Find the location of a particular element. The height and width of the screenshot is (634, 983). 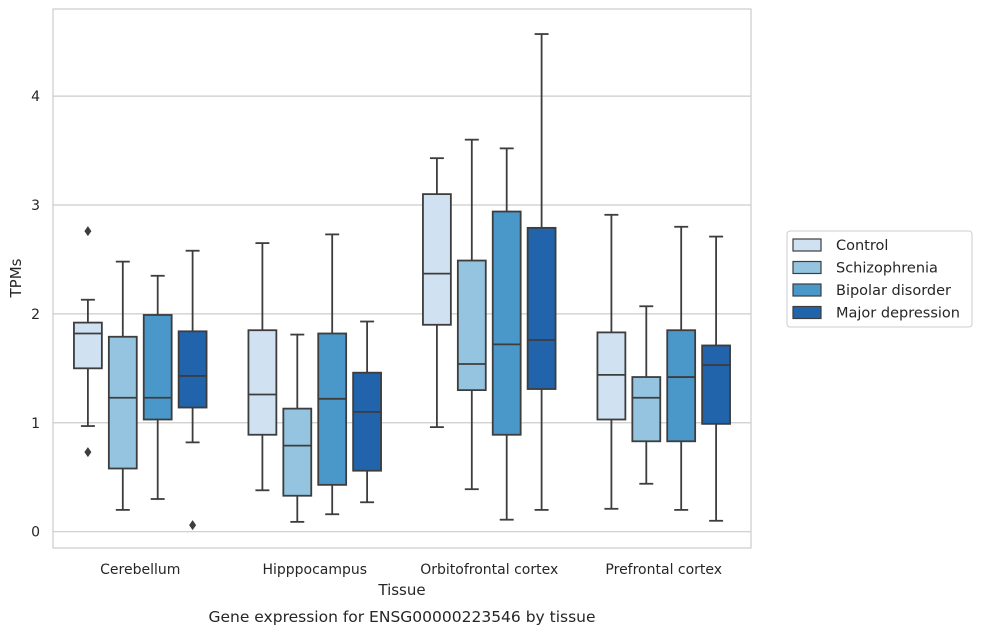

x-tick-label: Hipppocampus is located at coordinates (314, 570).